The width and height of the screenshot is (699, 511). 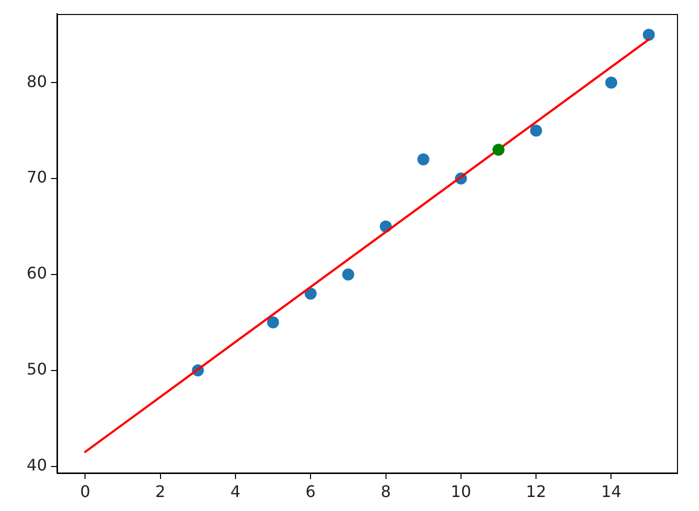 What do you see at coordinates (160, 491) in the screenshot?
I see `x-tick-label: 2` at bounding box center [160, 491].